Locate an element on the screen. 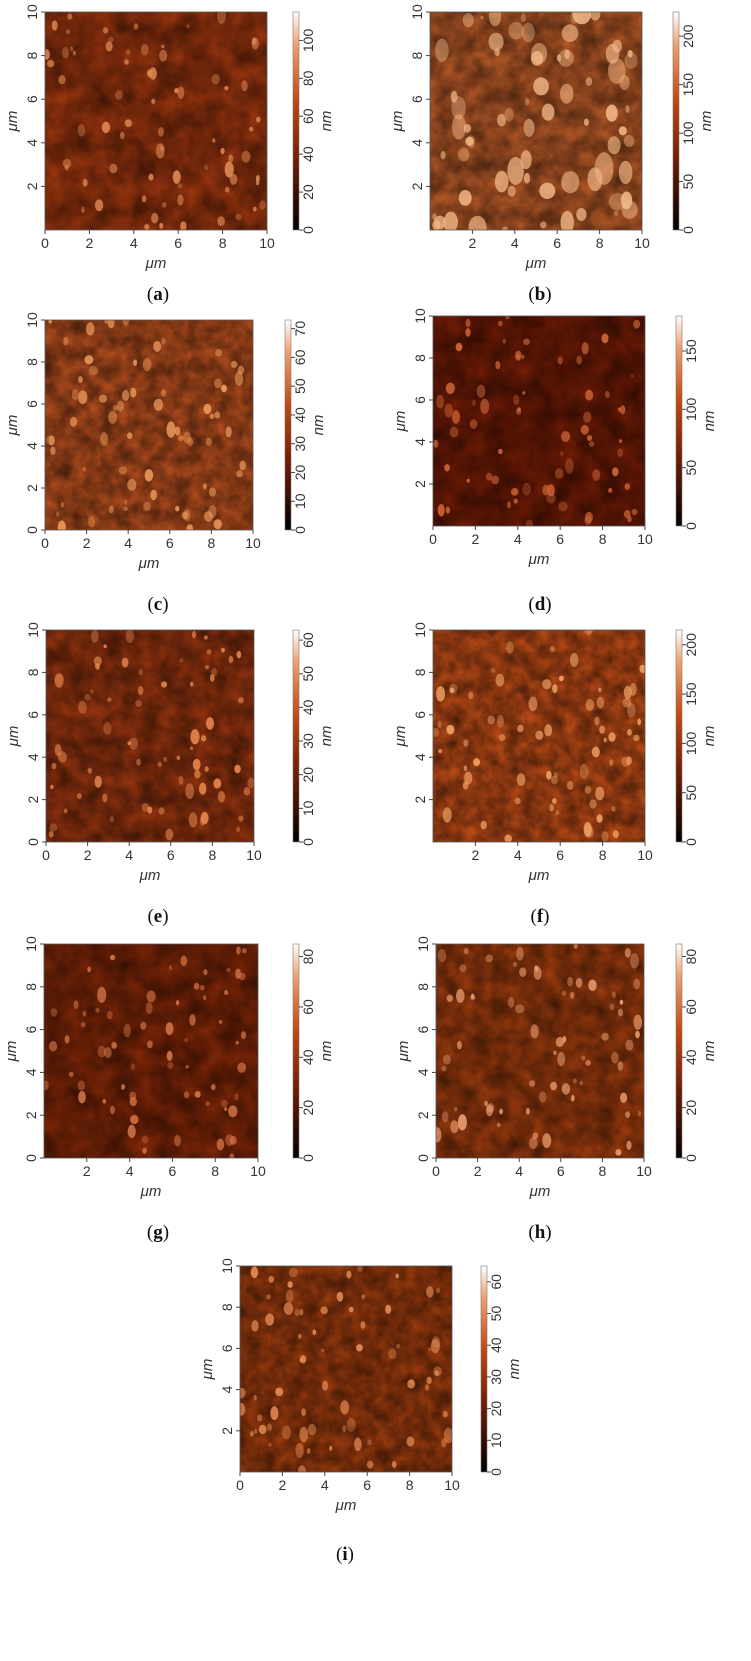  x-tick-label: 0 is located at coordinates (433, 539).